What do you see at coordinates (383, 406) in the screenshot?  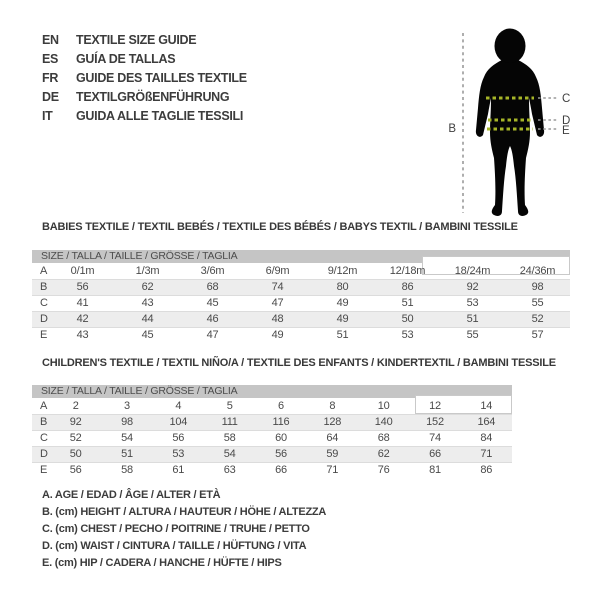 I see `size-cell: 10` at bounding box center [383, 406].